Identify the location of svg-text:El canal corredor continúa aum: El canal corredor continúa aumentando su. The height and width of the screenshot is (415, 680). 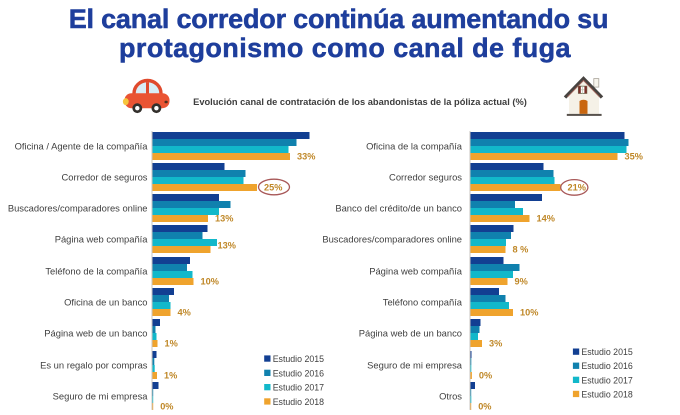
(339, 19).